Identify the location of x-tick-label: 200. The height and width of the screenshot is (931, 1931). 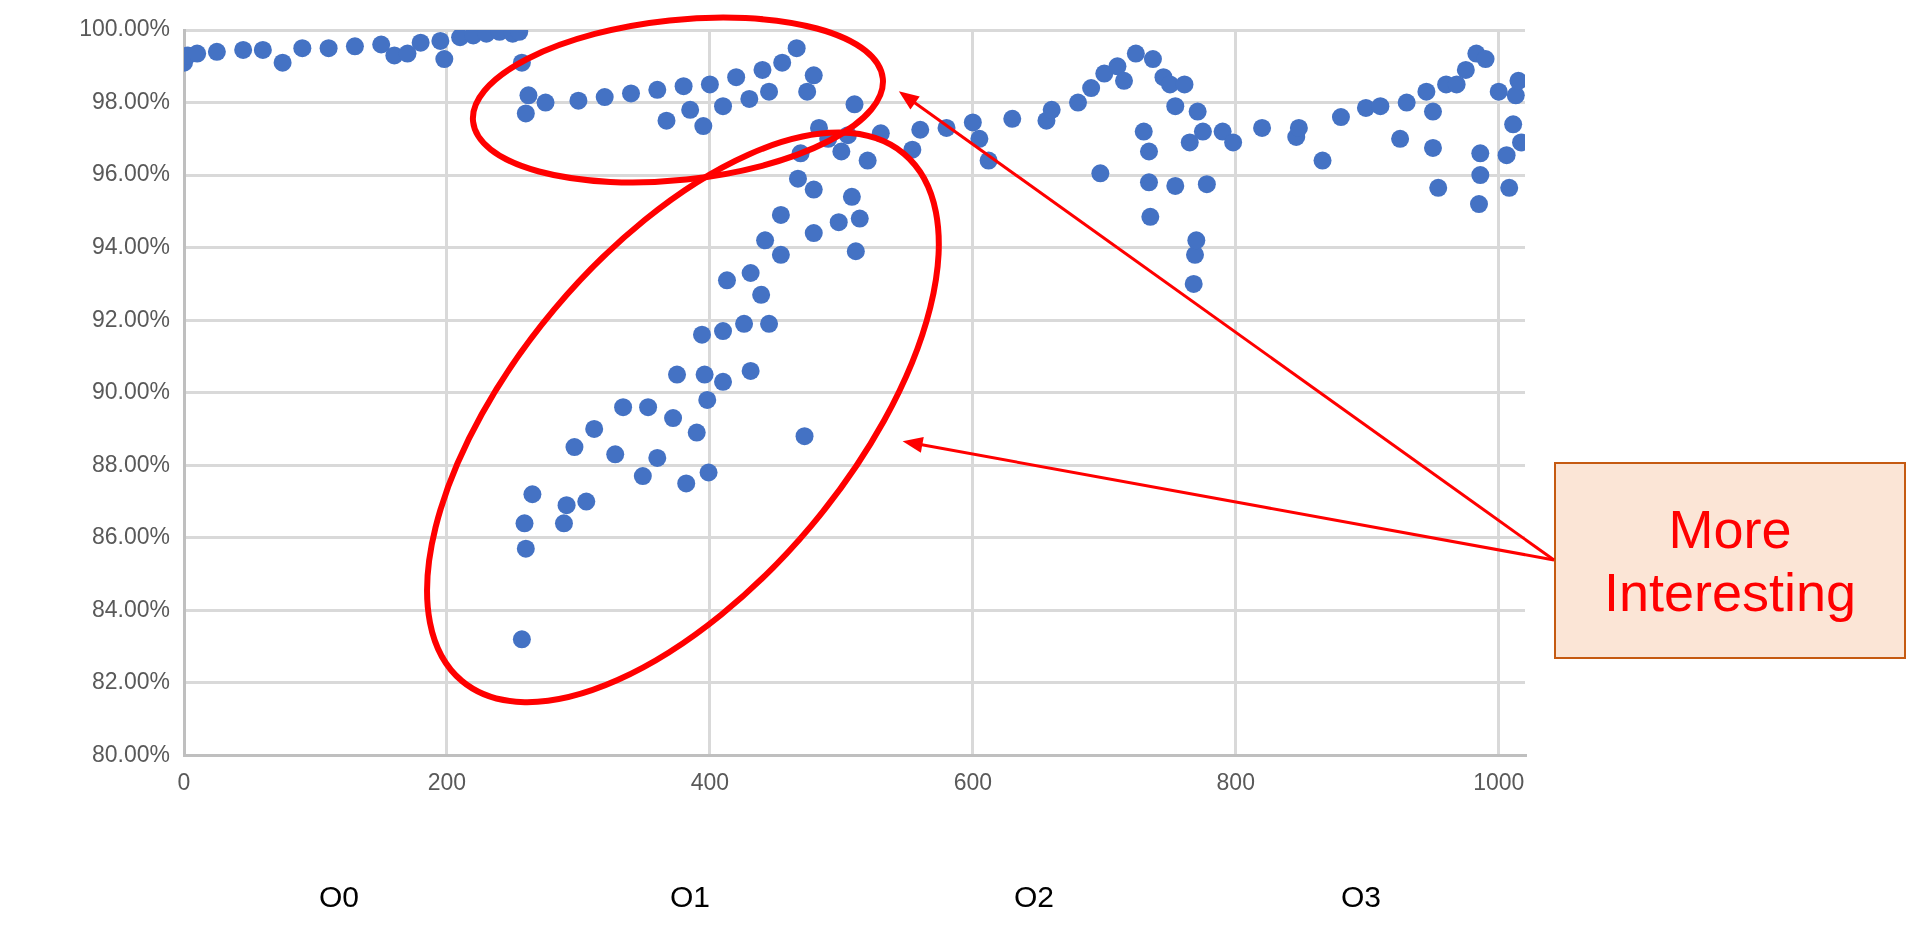
(447, 781).